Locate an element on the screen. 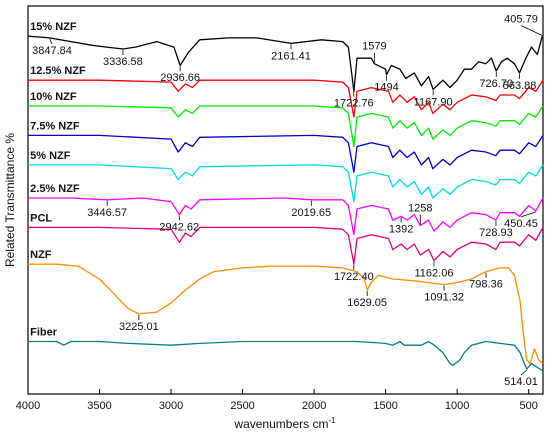  series-label-5-nzf: 5% NZF is located at coordinates (50, 156).